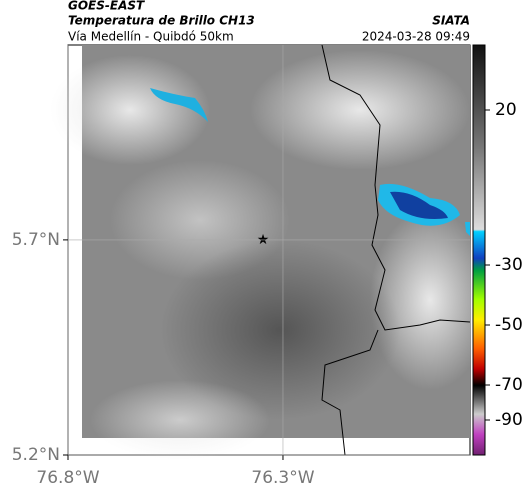 The height and width of the screenshot is (495, 526). Describe the element at coordinates (506, 110) in the screenshot. I see `cb-label: 20` at that location.